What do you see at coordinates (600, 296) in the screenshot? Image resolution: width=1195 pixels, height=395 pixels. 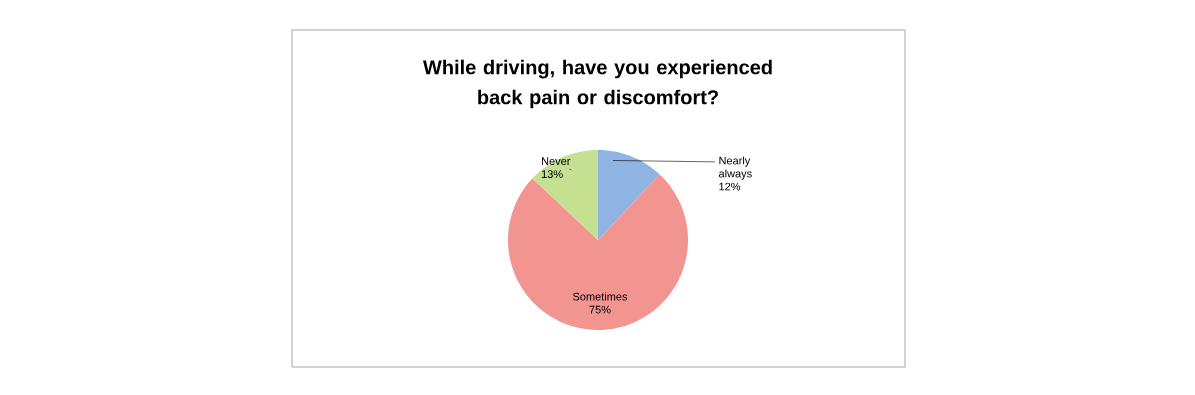 I see `slice-label: Sometimes` at bounding box center [600, 296].